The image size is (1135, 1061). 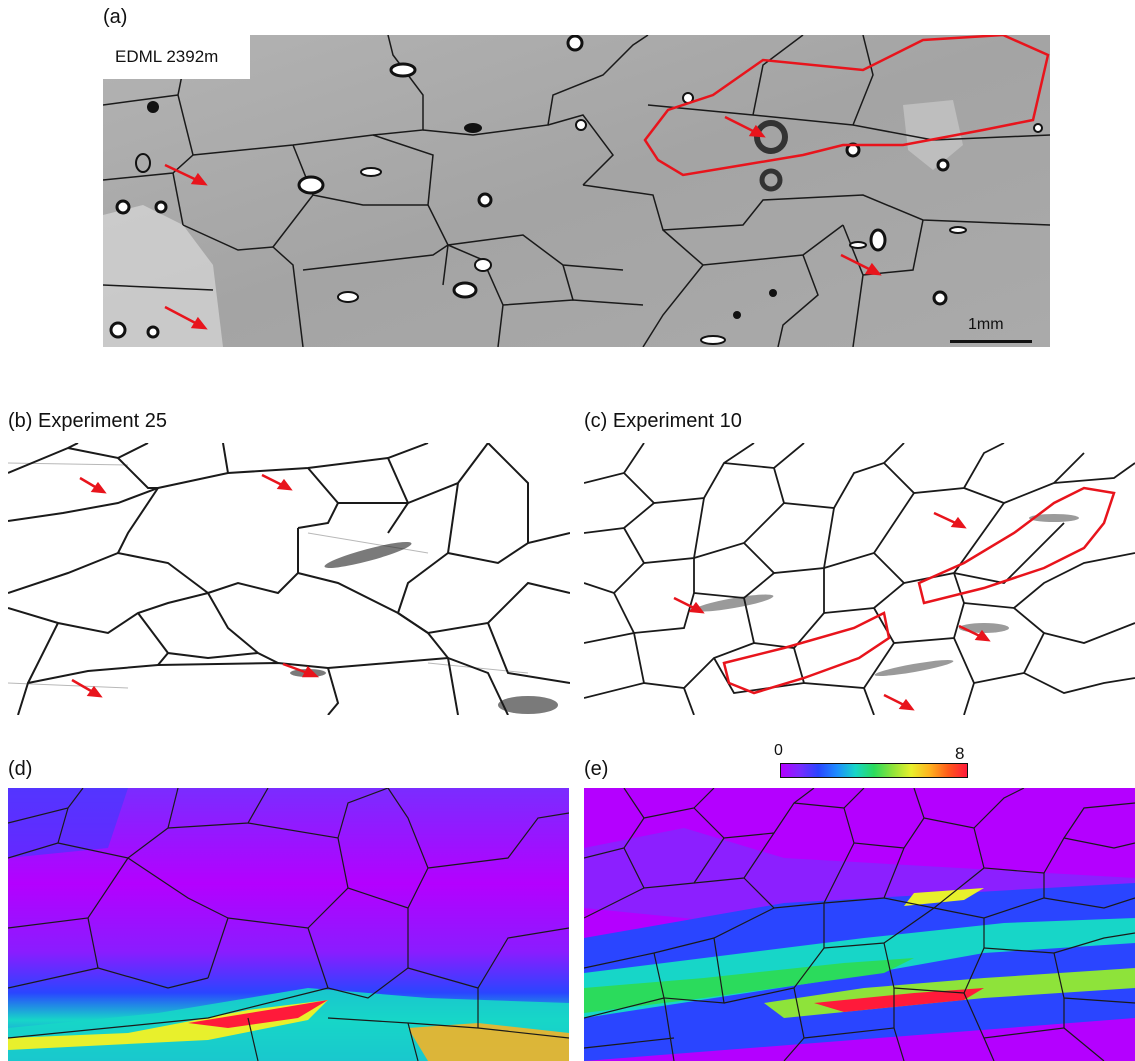 I want to click on panel-b-svg, so click(x=289, y=579).